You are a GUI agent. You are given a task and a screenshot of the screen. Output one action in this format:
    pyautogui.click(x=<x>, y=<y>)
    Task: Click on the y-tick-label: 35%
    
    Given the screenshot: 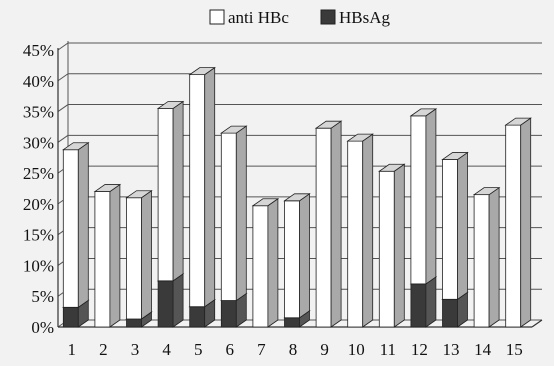 What is the action you would take?
    pyautogui.click(x=38, y=112)
    